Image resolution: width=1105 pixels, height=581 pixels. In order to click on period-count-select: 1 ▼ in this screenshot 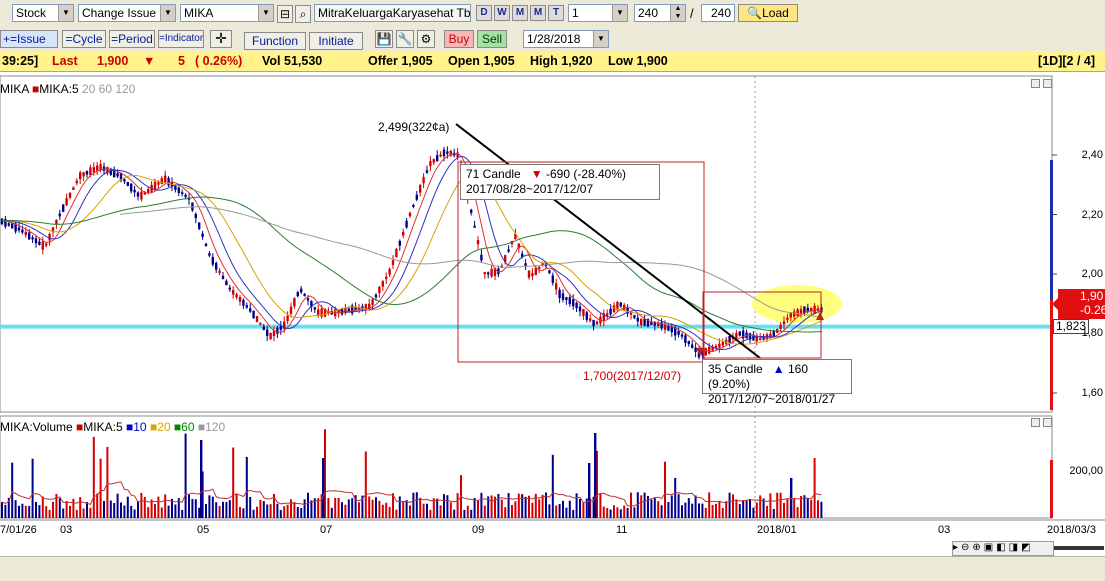, I will do `click(598, 13)`.